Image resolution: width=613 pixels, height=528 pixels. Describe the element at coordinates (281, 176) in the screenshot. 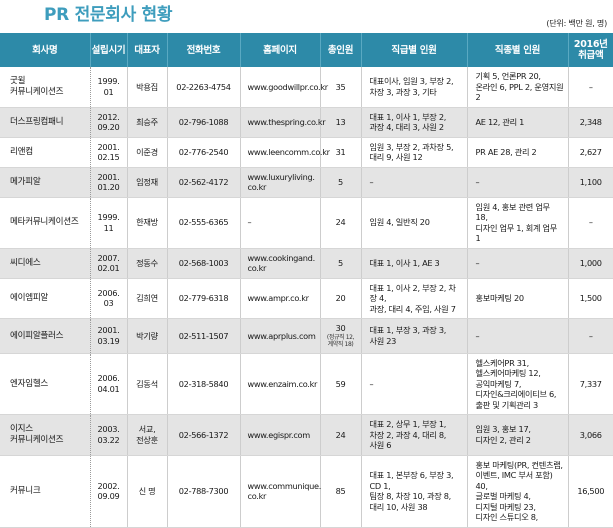

I see `cell-website-line: www.luxuryliving.` at that location.